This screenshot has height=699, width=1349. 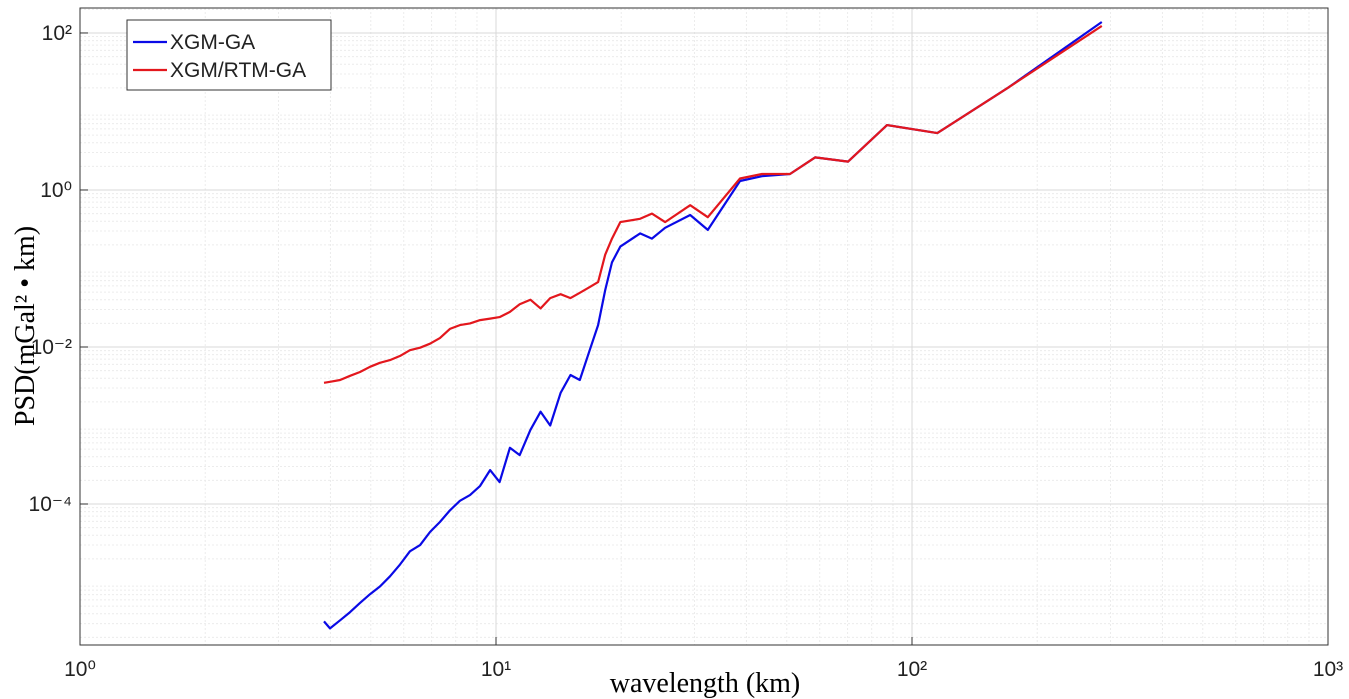 What do you see at coordinates (912, 669) in the screenshot?
I see `x-tick-label: 10²` at bounding box center [912, 669].